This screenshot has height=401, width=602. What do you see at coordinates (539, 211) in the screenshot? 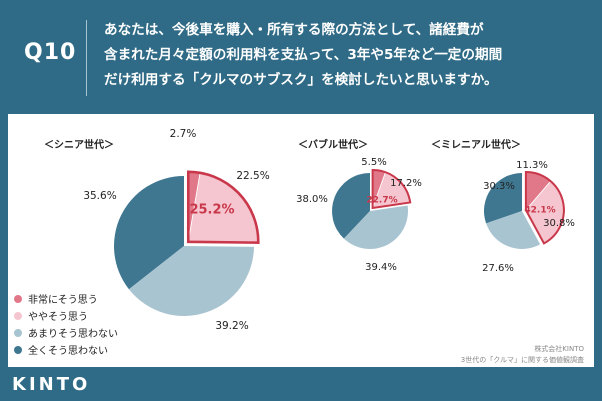
I see `highlight-label: 42.1%` at bounding box center [539, 211].